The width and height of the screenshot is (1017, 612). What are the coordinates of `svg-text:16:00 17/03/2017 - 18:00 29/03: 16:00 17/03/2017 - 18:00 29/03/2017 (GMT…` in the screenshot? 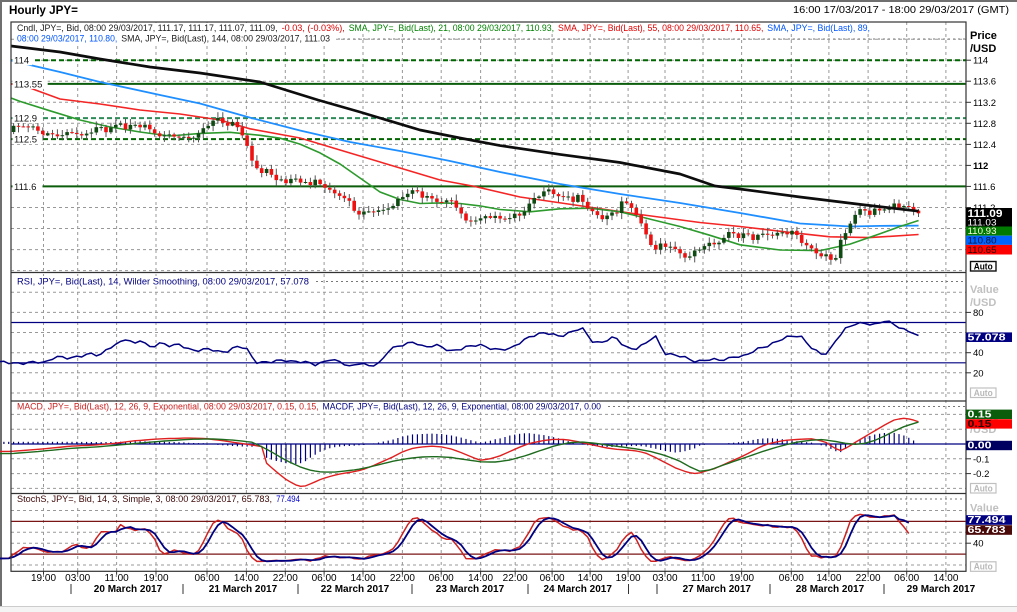 It's located at (901, 10).